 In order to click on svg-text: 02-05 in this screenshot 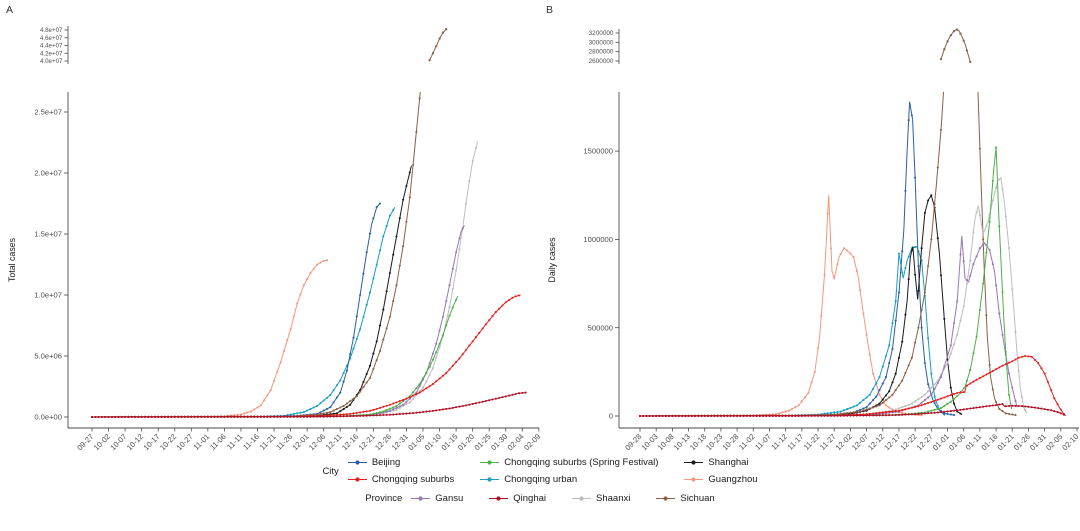, I will do `click(1054, 442)`.